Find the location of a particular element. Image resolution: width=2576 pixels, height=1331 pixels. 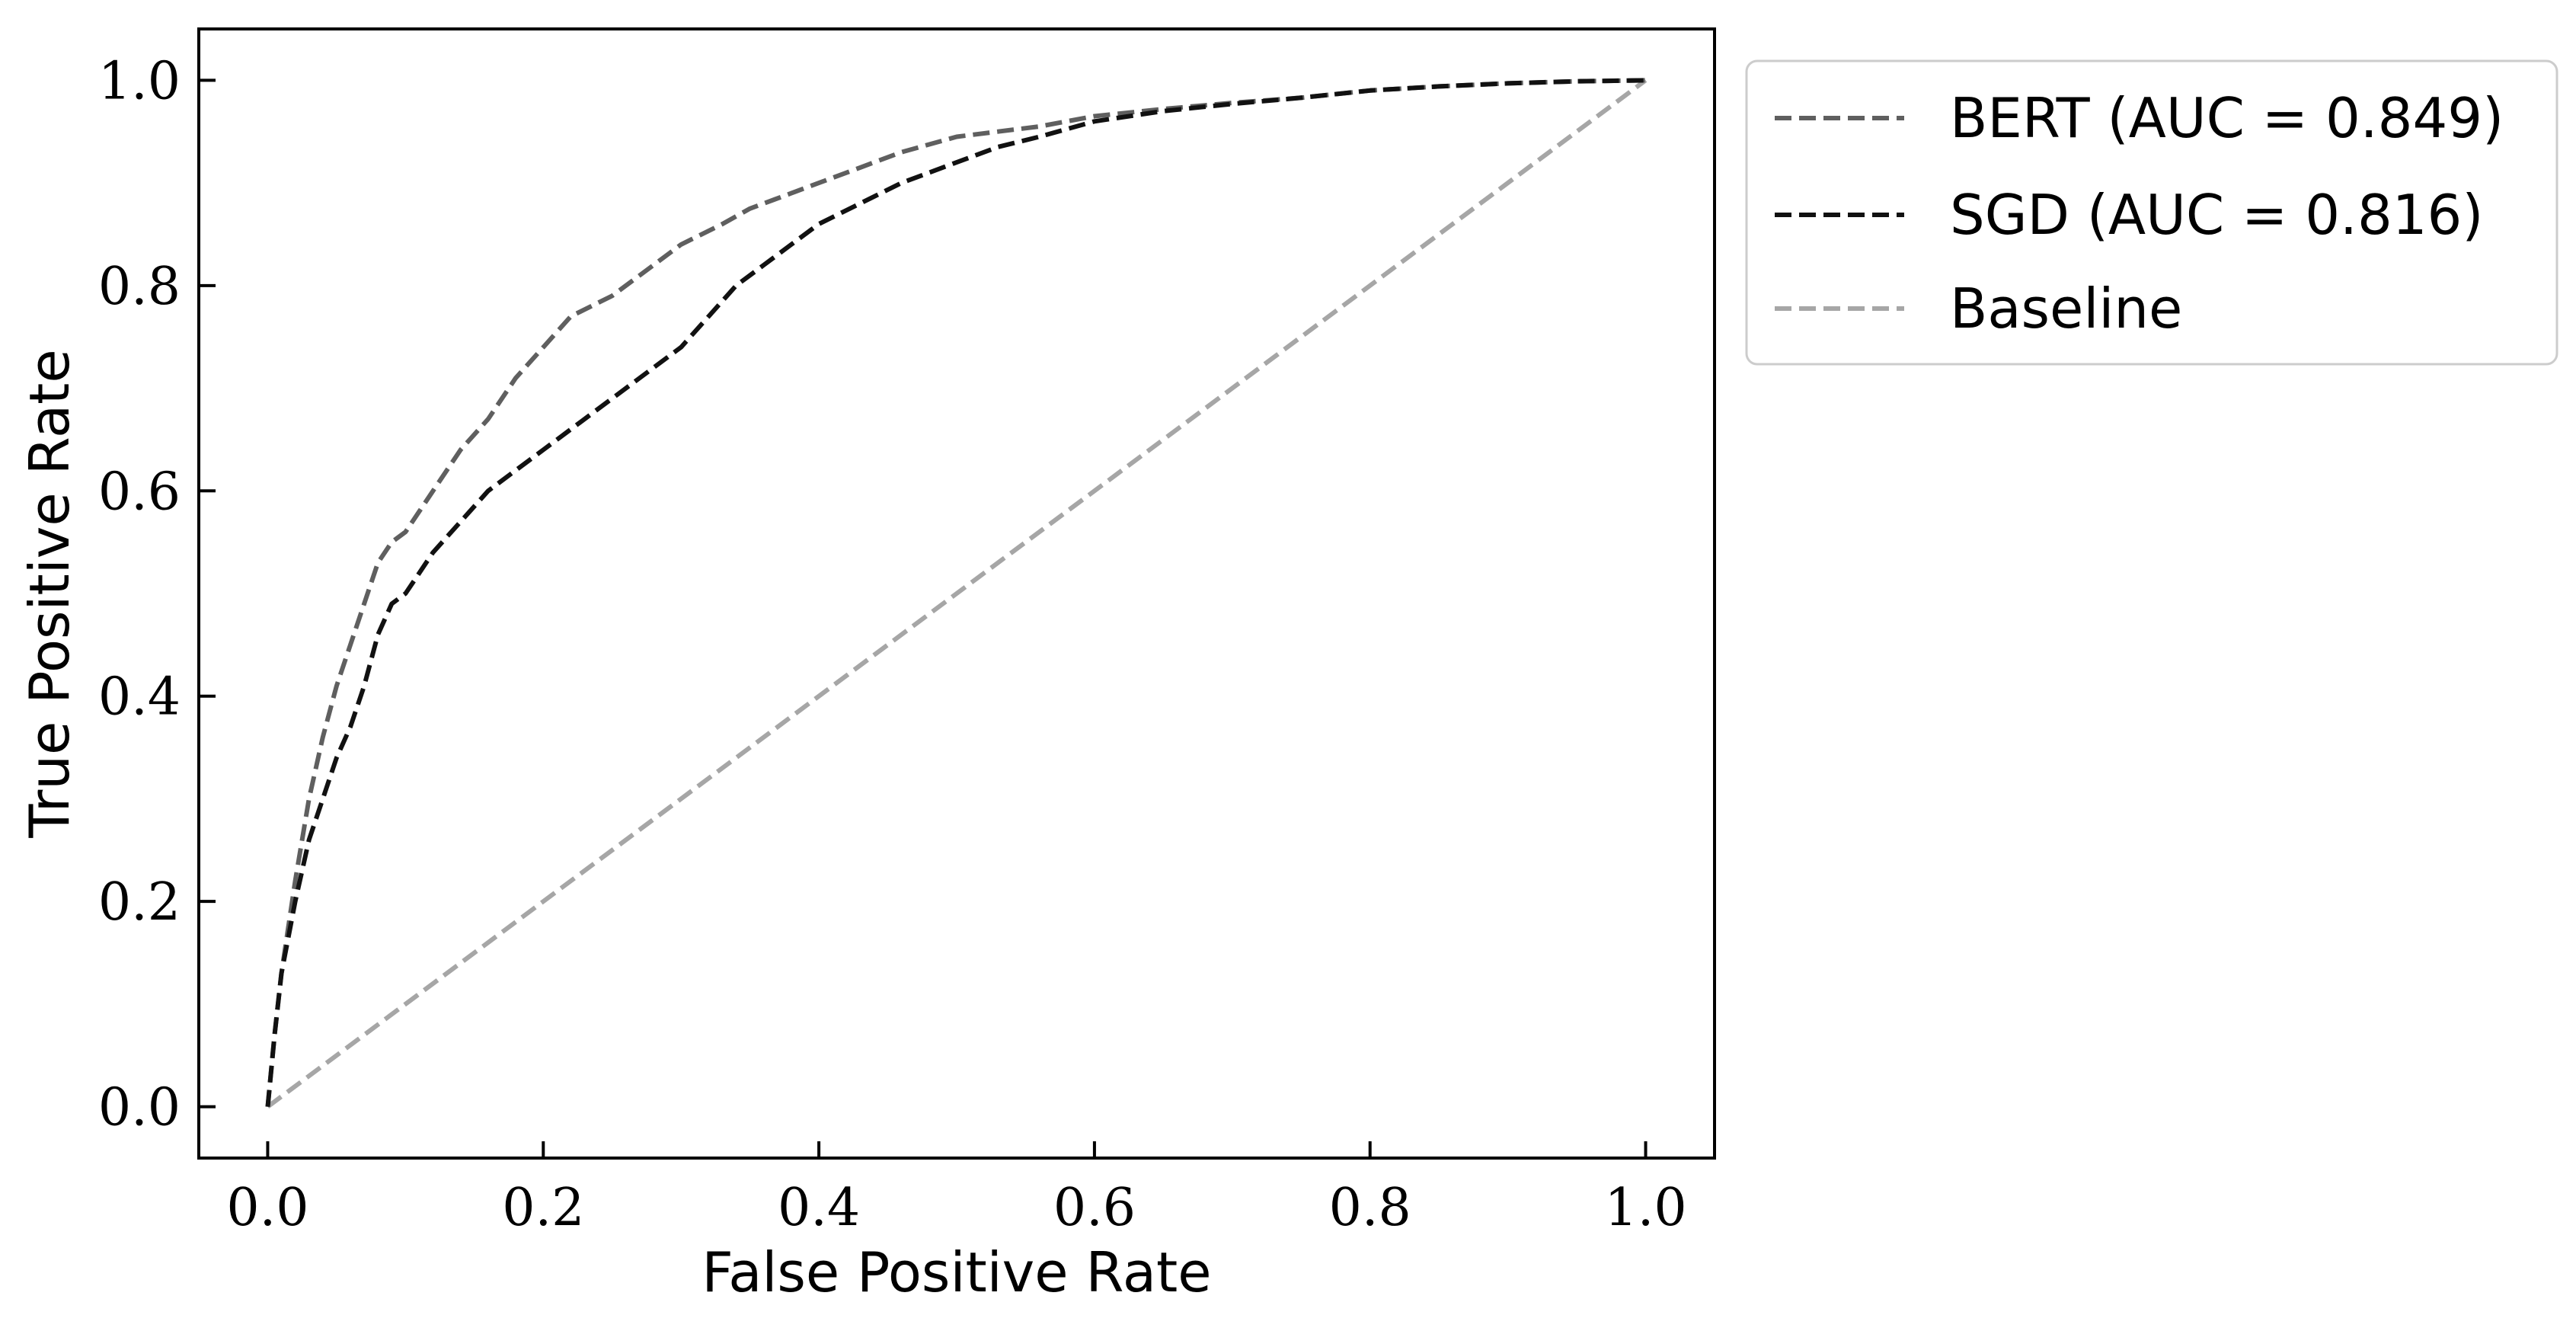

legend-box is located at coordinates (2151, 213).